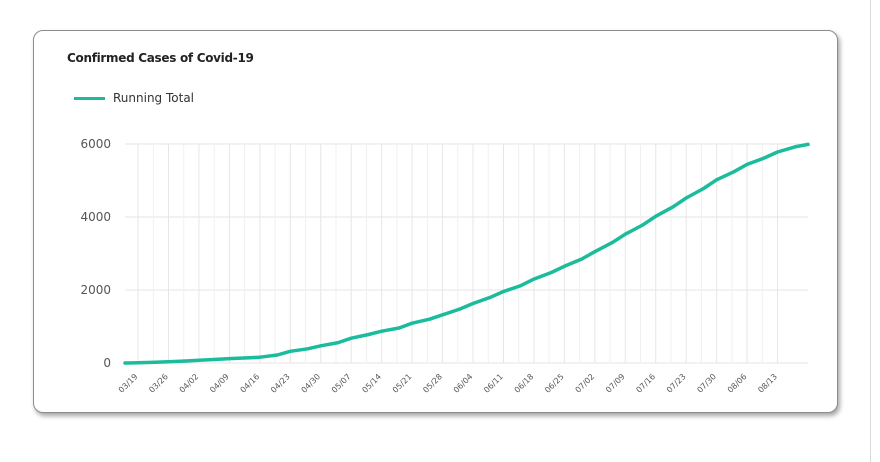  Describe the element at coordinates (160, 58) in the screenshot. I see `chart-title: Confirmed Cases of Covid-19` at that location.